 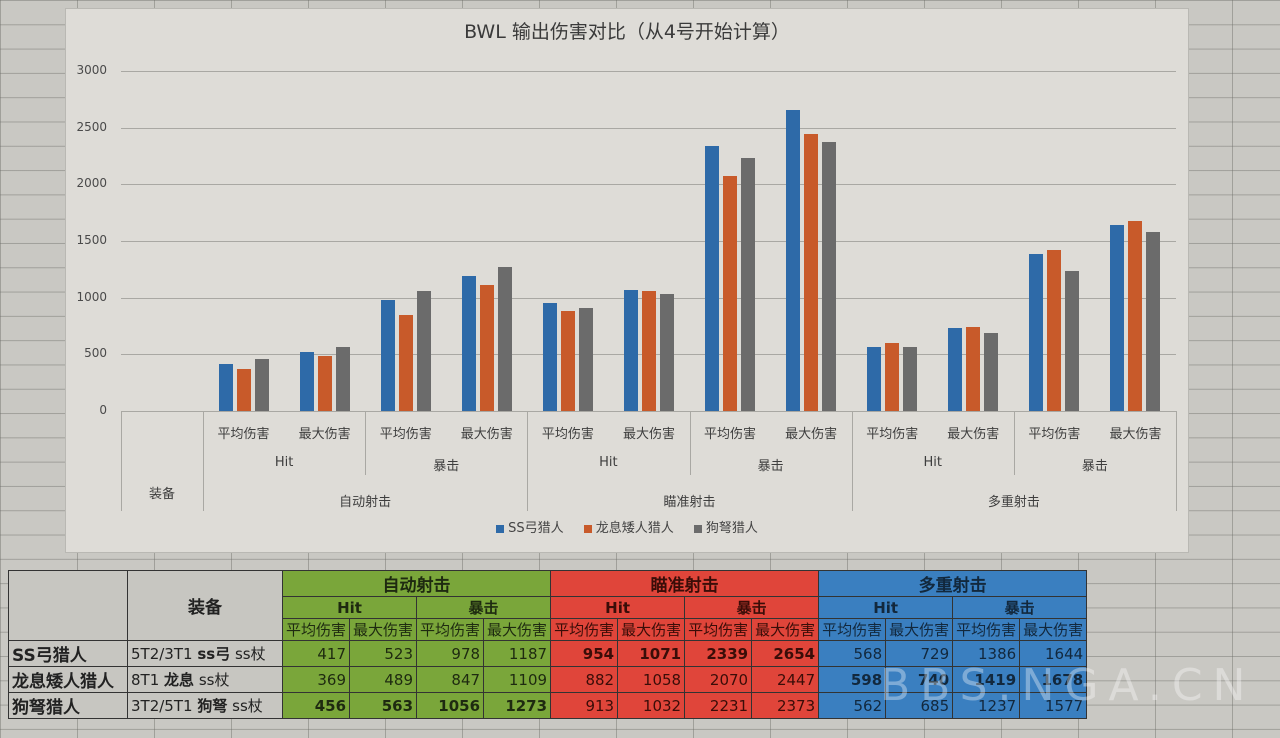 What do you see at coordinates (205, 705) in the screenshot?
I see `equipment-cell: 3T2/5T1 狗弩 ss杖` at bounding box center [205, 705].